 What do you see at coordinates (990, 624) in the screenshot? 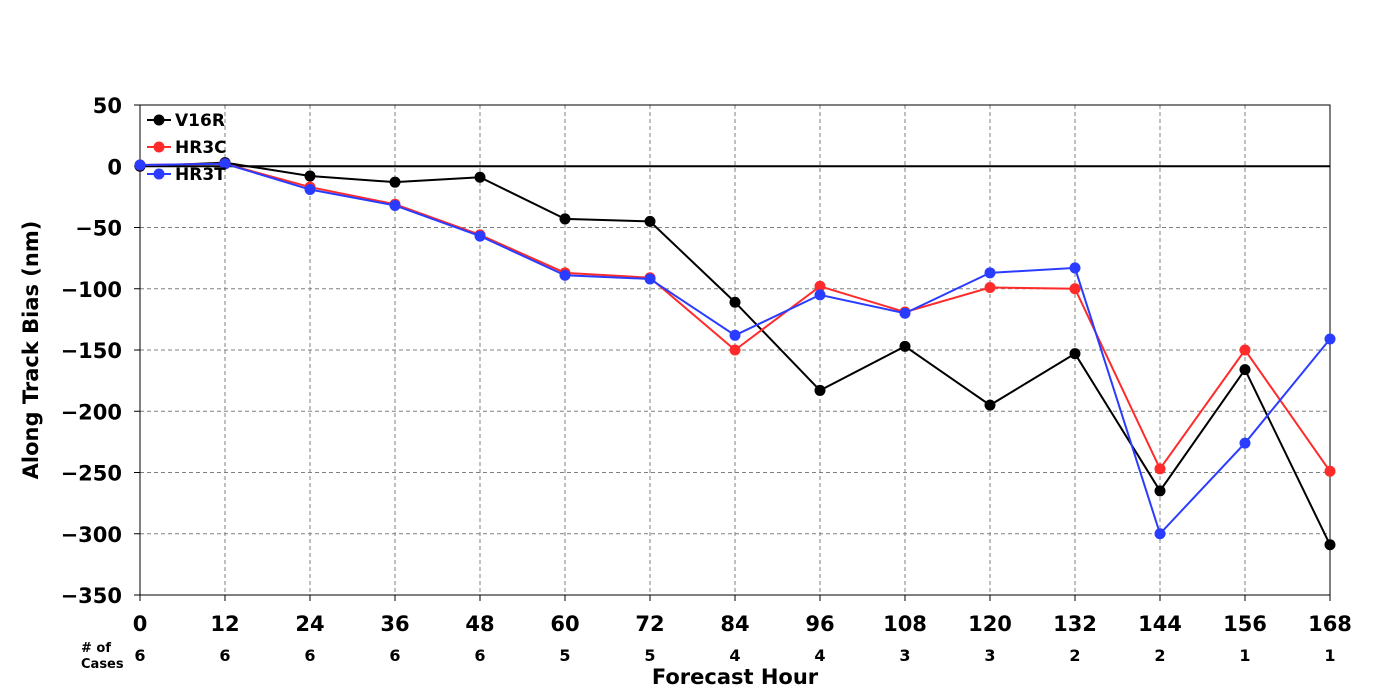
I see `x-tick-label: 120` at bounding box center [990, 624].